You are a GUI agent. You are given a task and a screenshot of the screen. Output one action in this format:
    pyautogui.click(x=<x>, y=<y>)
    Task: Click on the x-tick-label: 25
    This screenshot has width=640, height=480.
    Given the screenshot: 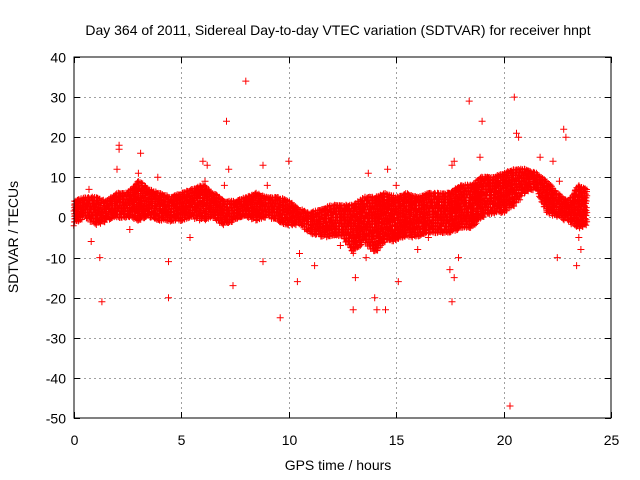 What is the action you would take?
    pyautogui.click(x=612, y=440)
    